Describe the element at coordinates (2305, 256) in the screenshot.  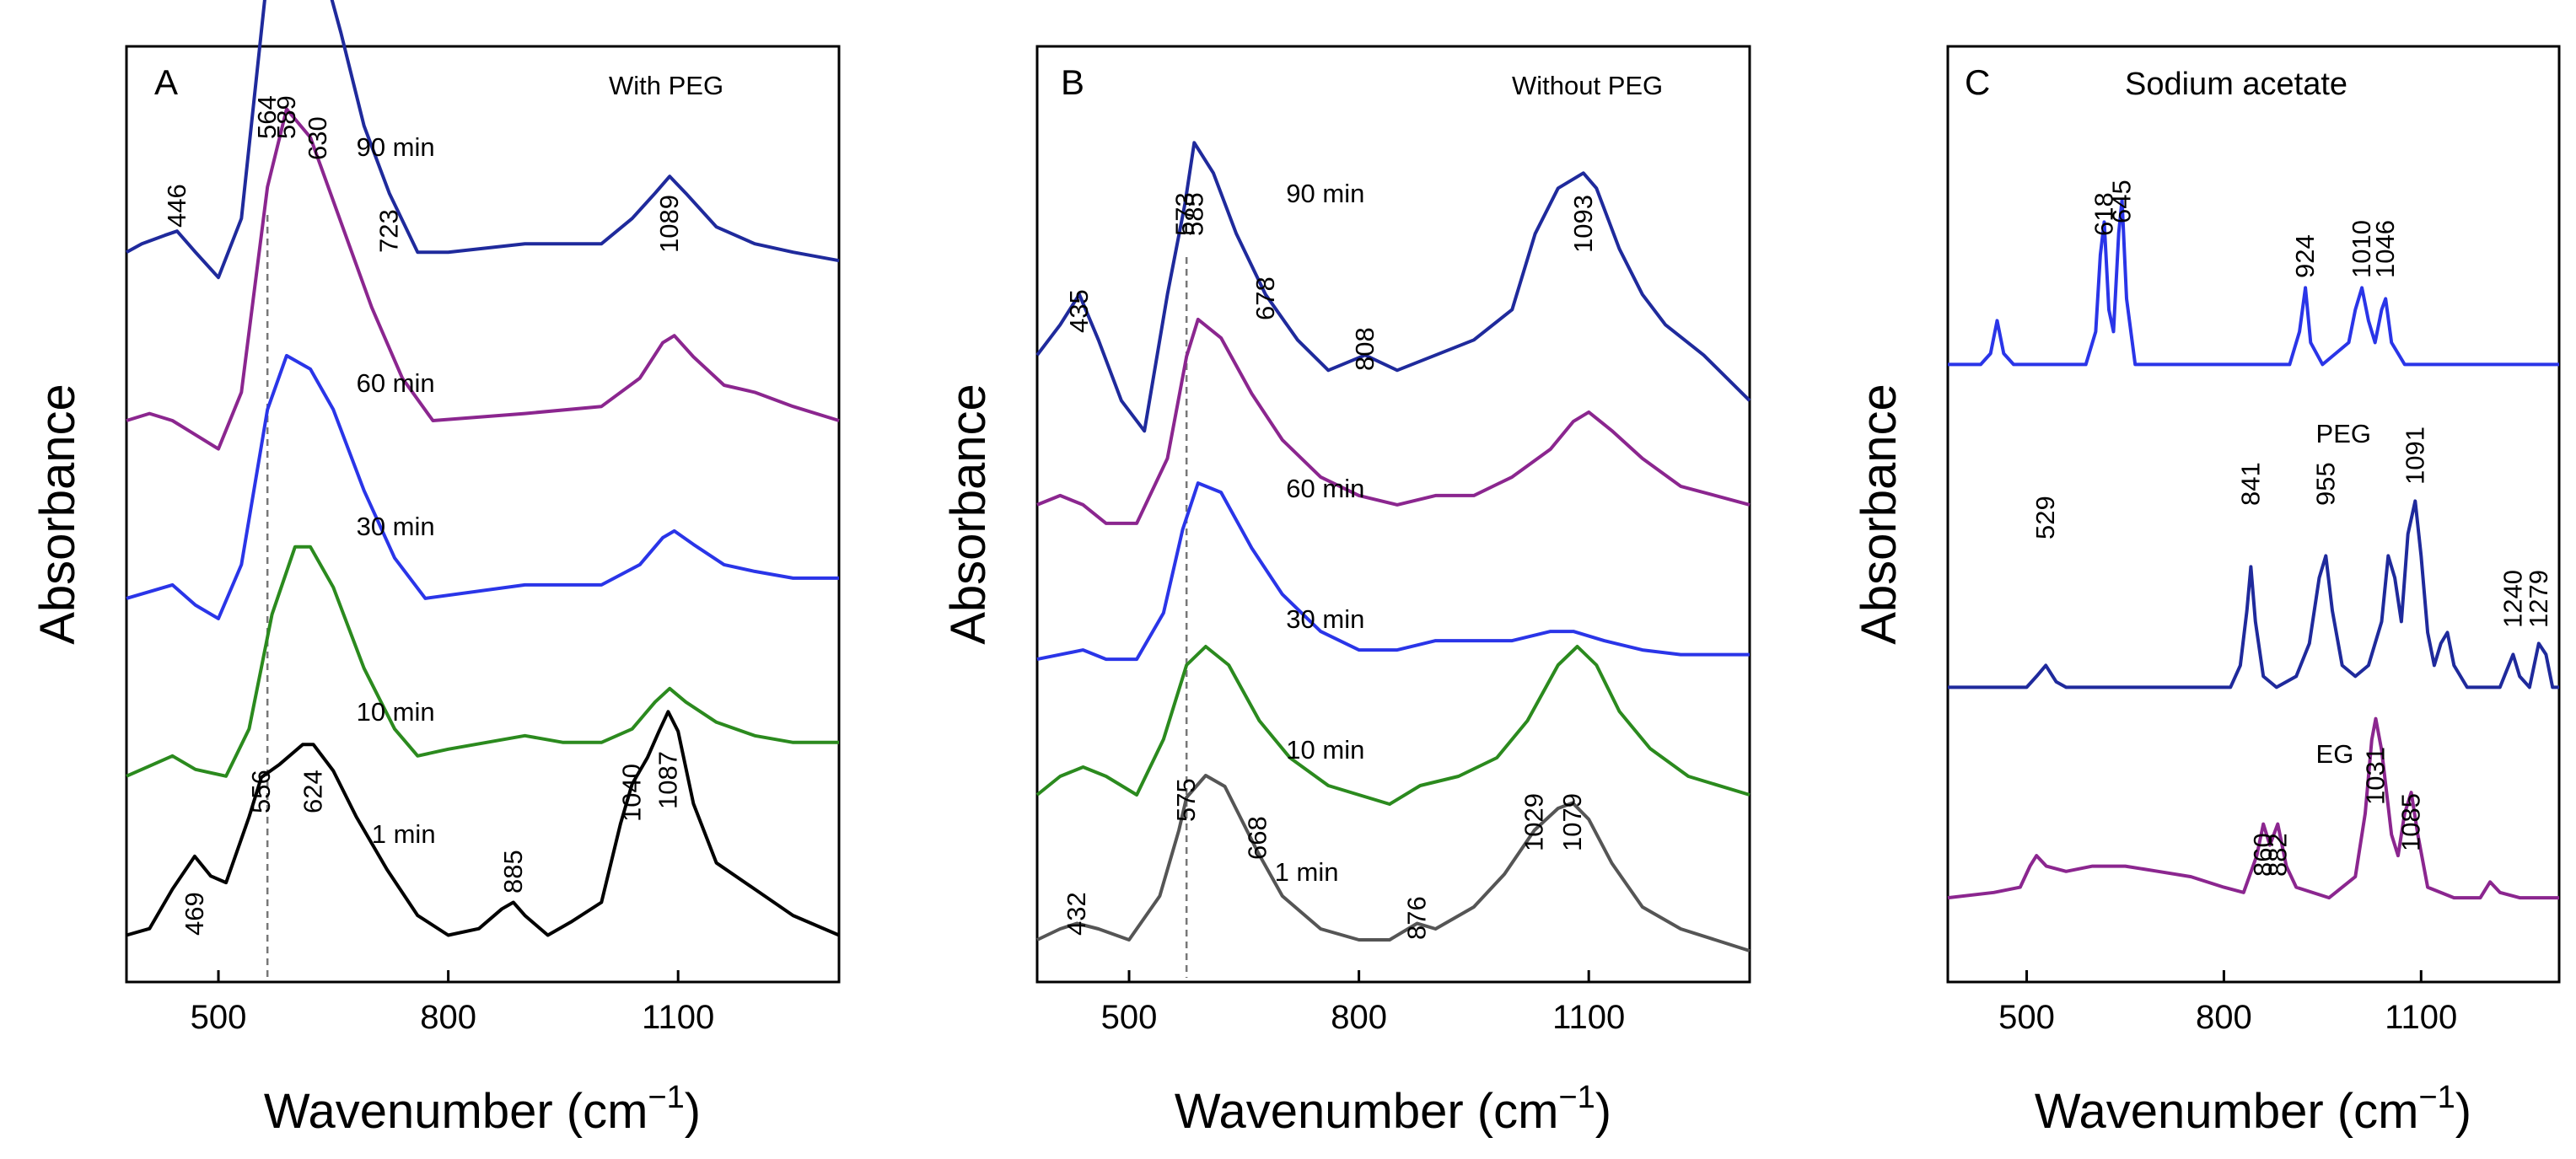
I see `peak-label: 924` at that location.